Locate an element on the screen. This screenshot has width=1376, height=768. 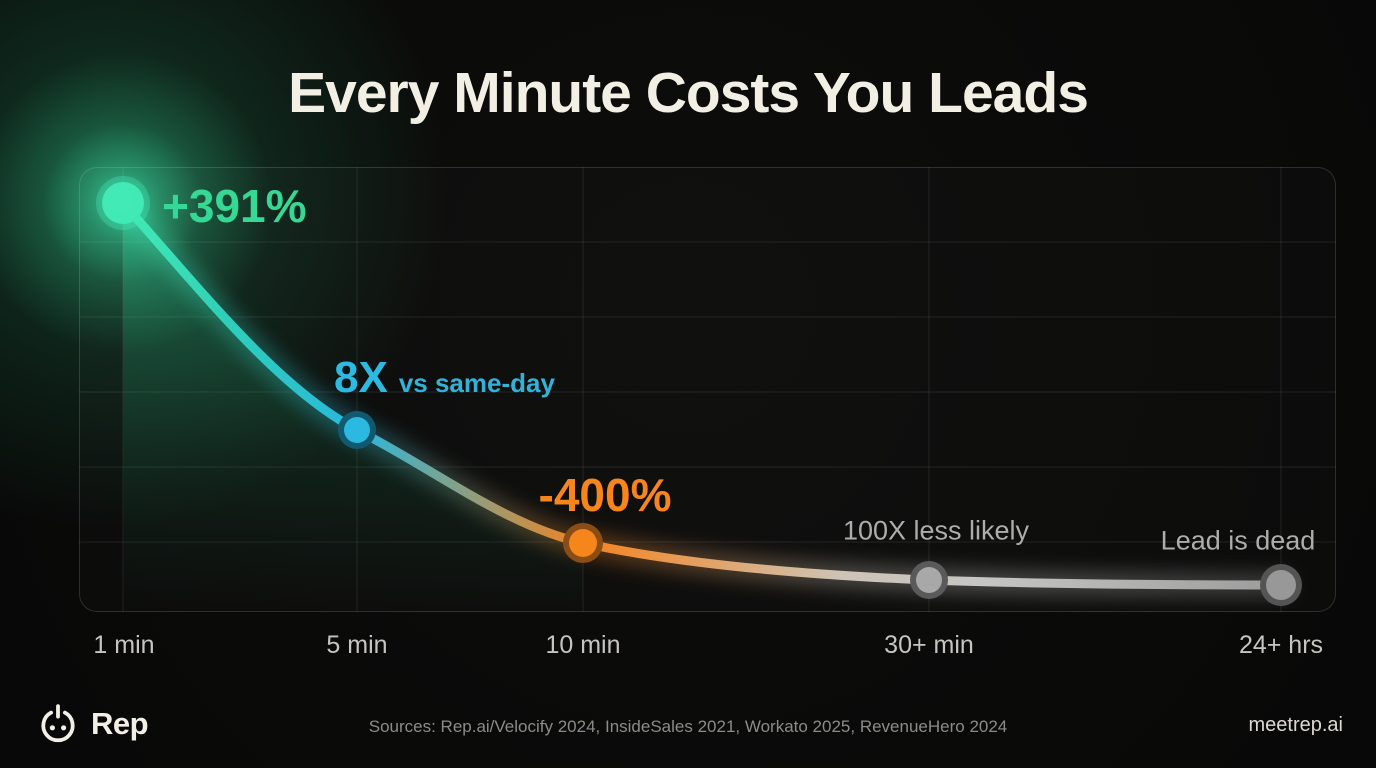
rep-logo-text: Rep is located at coordinates (120, 723).